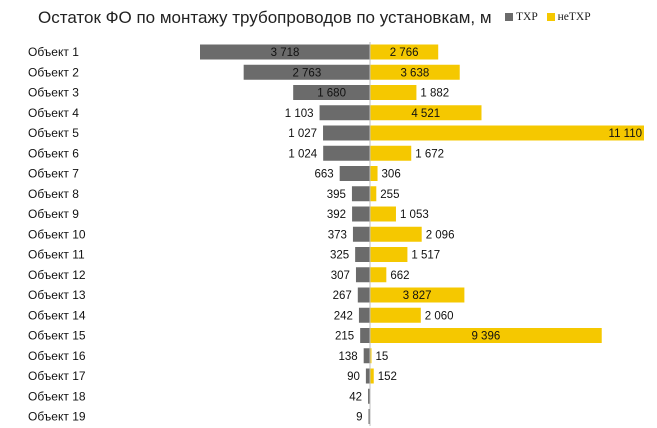  Describe the element at coordinates (344, 337) in the screenshot. I see `data-label-thr: 215` at that location.